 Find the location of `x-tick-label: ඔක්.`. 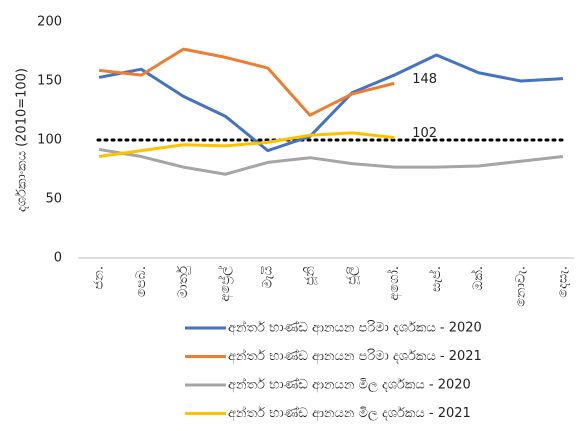

x-tick-label: ඔක්. is located at coordinates (478, 278).